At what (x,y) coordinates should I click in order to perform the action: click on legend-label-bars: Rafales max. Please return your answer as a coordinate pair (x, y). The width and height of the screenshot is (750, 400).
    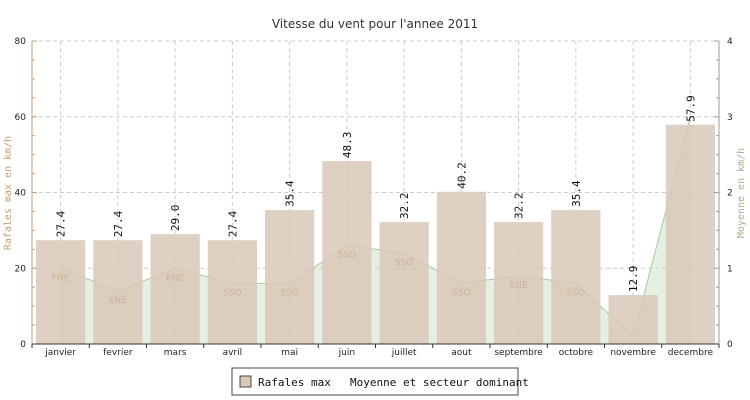
    Looking at the image, I should click on (294, 382).